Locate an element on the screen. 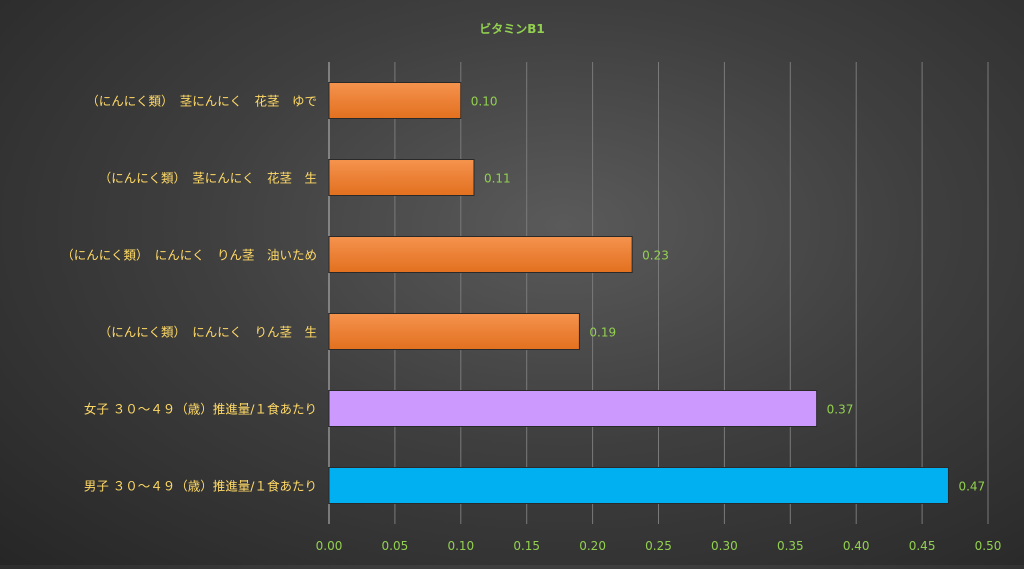 Image resolution: width=1024 pixels, height=569 pixels. data-label: 0.37 is located at coordinates (840, 410).